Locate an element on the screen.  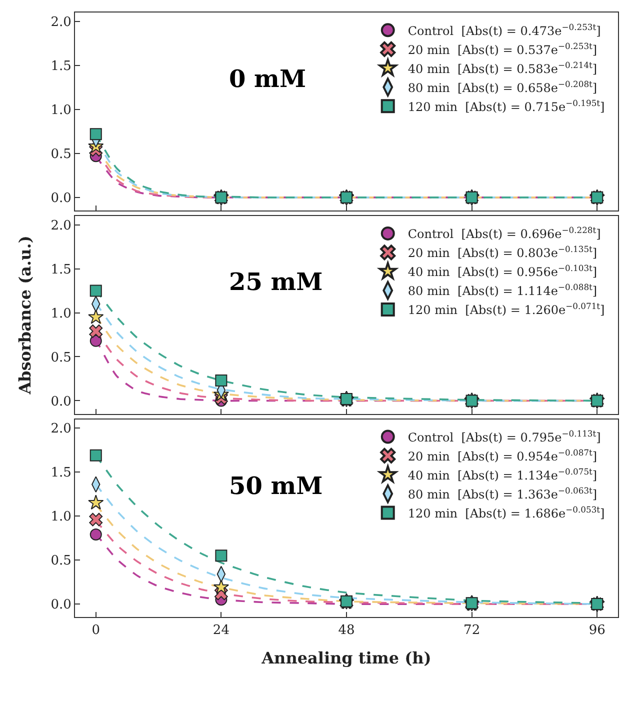
x-tick-label: 96 is located at coordinates (597, 630).